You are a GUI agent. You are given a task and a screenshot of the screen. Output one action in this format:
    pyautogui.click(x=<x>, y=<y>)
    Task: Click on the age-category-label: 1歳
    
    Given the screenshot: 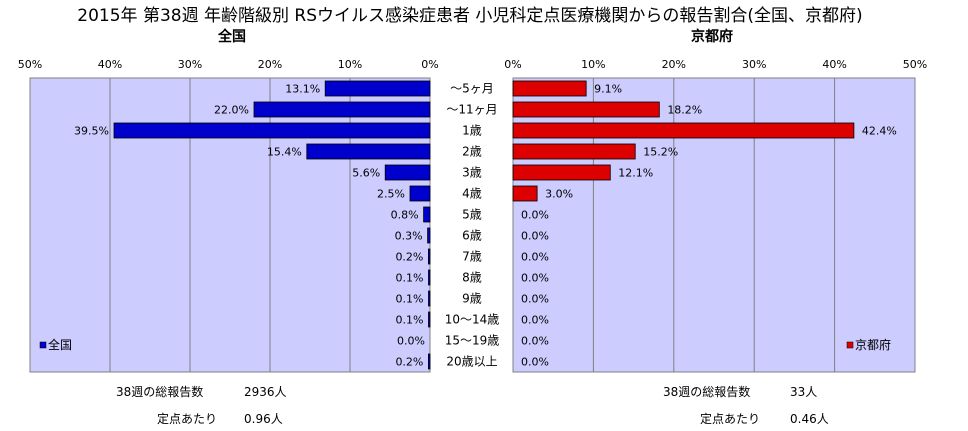 What is the action you would take?
    pyautogui.click(x=472, y=131)
    